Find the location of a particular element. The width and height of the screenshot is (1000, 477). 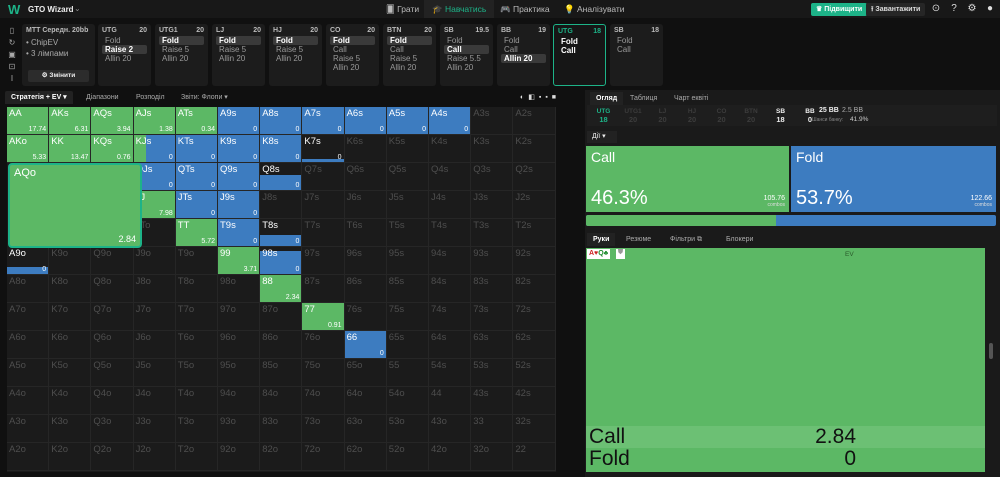

nav-play: 🂠 Грати is located at coordinates (403, 9).